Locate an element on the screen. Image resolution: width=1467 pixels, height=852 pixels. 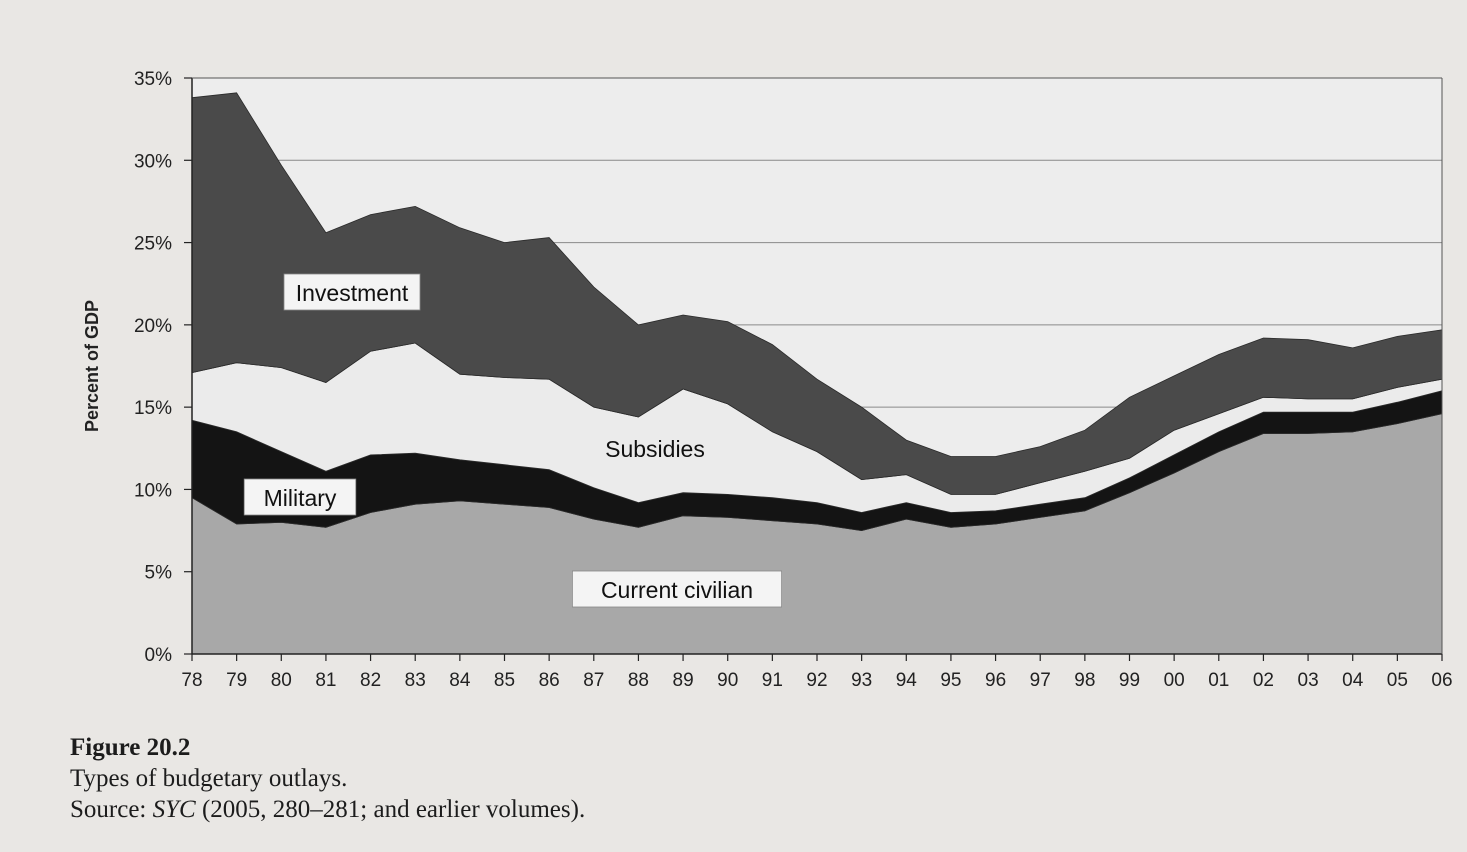
series-label-military: Military is located at coordinates (300, 498).